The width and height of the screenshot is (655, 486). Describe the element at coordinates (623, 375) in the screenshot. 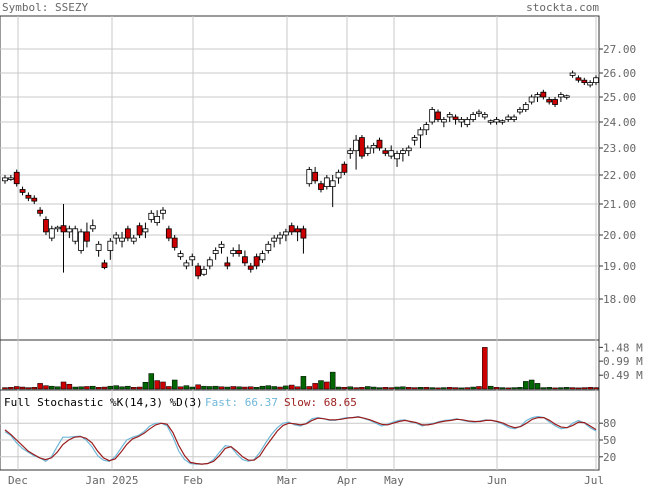

I see `volume-tick-label: 0.49 M` at that location.